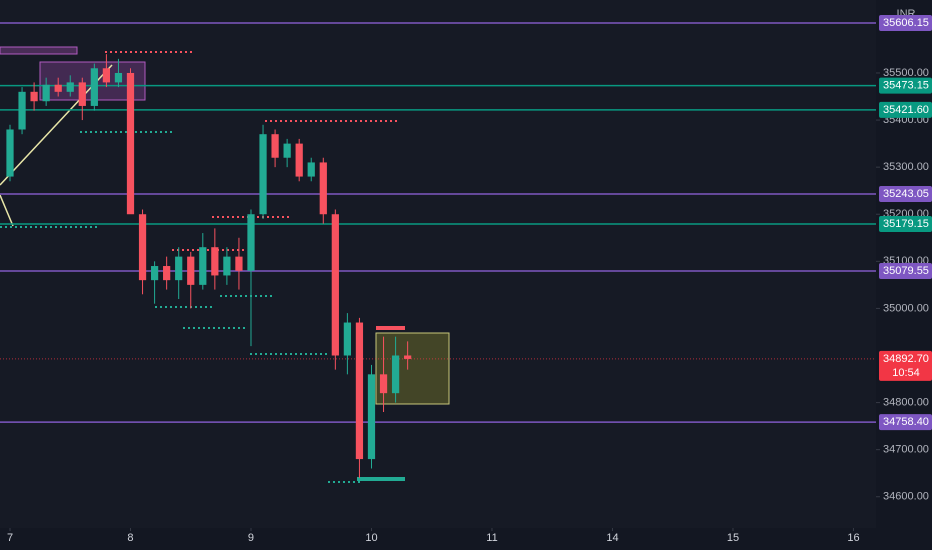 The width and height of the screenshot is (932, 550). What do you see at coordinates (906, 308) in the screenshot?
I see `y-tick-label: 35000.00` at bounding box center [906, 308].